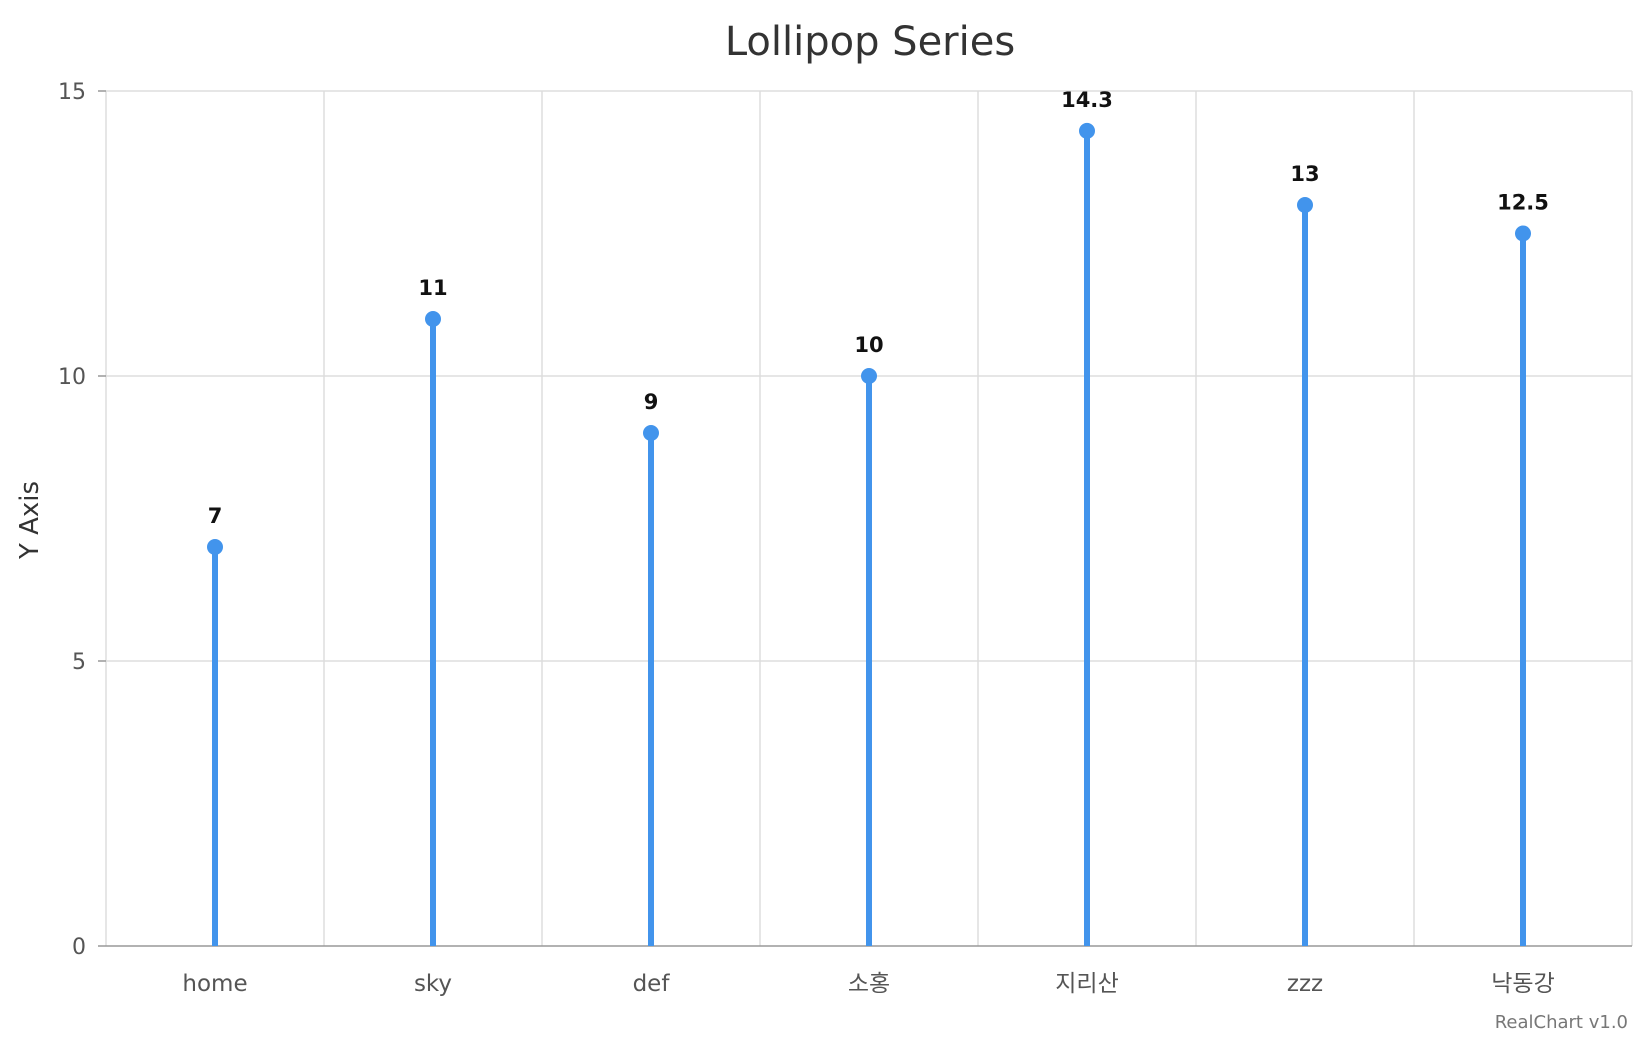  Describe the element at coordinates (870, 42) in the screenshot. I see `chart-title: Lollipop Series` at that location.